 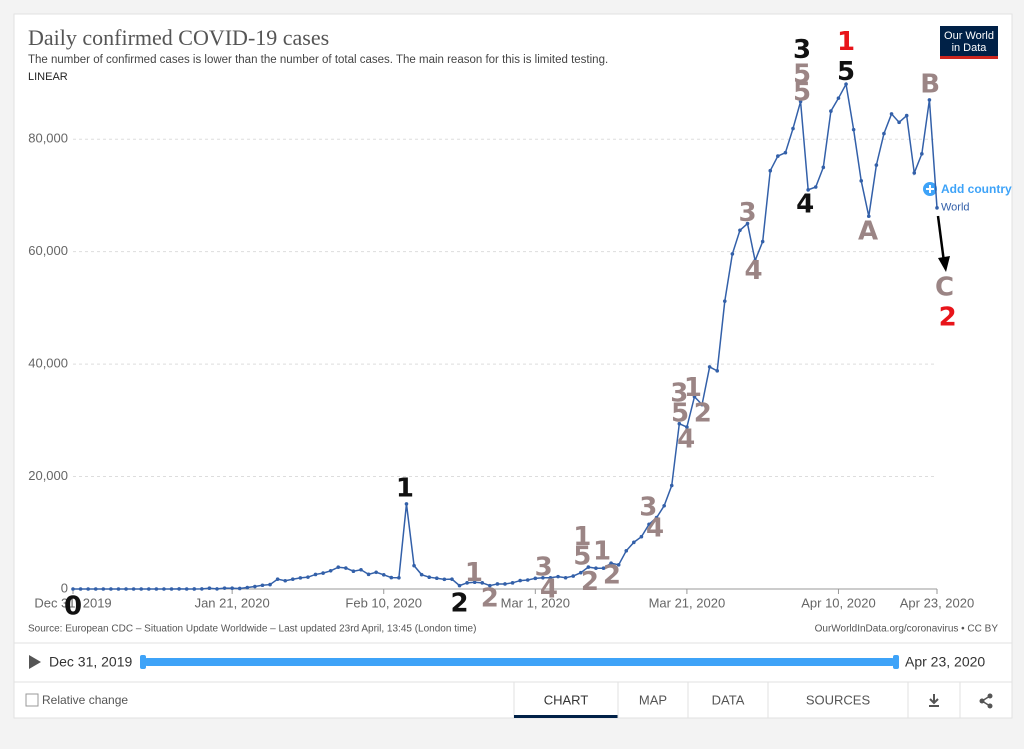 What do you see at coordinates (969, 36) in the screenshot?
I see `logo-text: Our World` at bounding box center [969, 36].